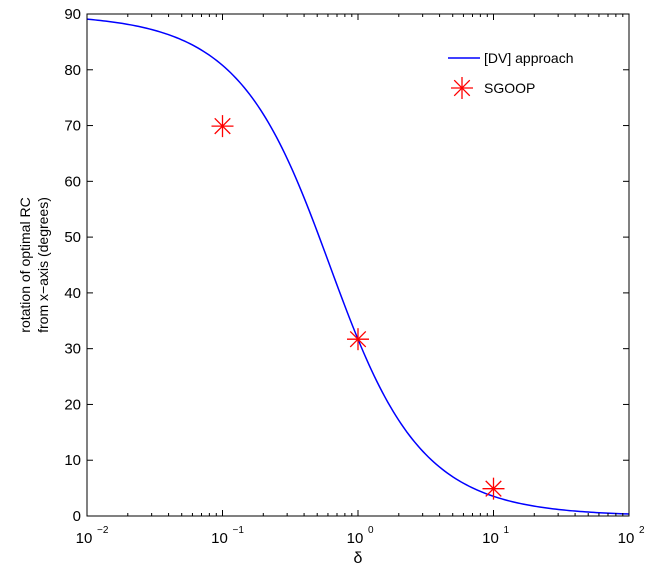  I want to click on y-tick-label: 80, so click(72, 70).